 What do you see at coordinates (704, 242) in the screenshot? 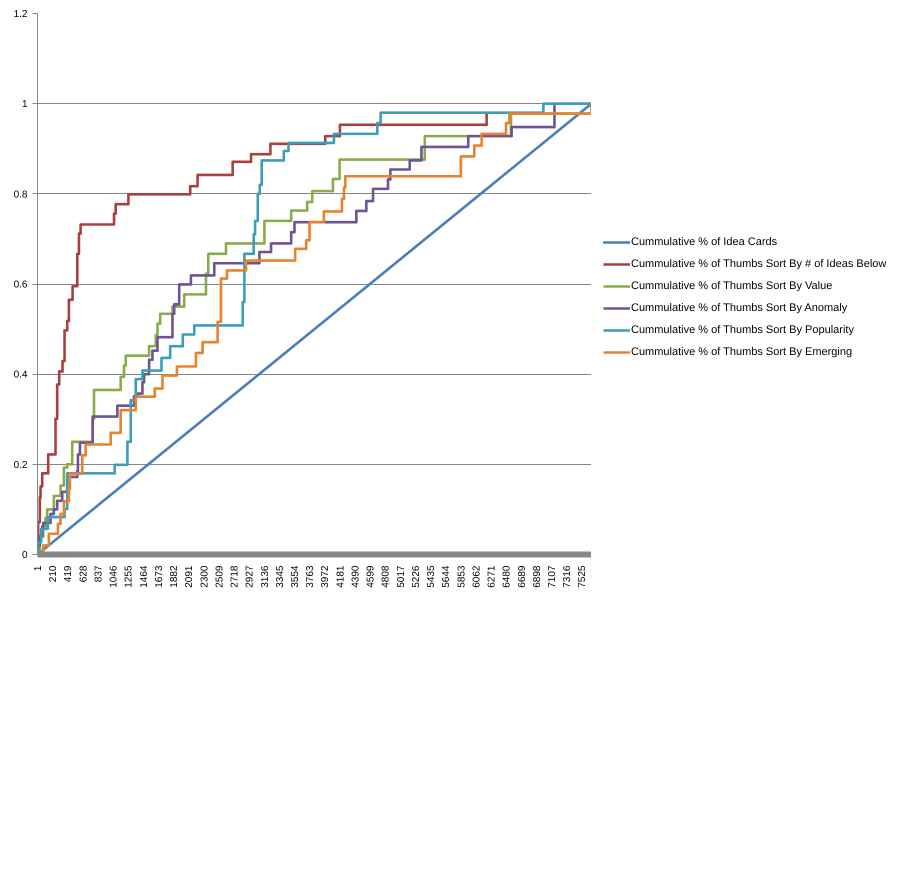
I see `legend-label: Cummulative % of Idea Cards` at bounding box center [704, 242].